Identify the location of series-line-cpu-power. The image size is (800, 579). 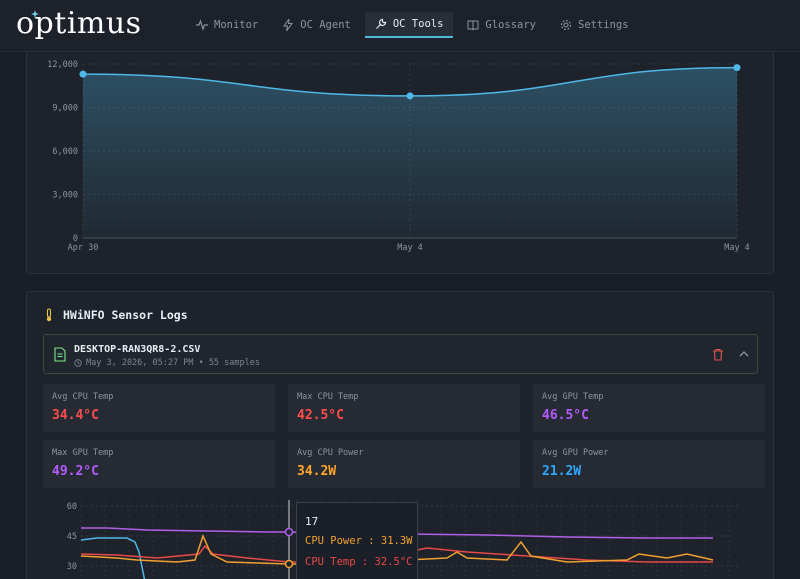
(397, 549).